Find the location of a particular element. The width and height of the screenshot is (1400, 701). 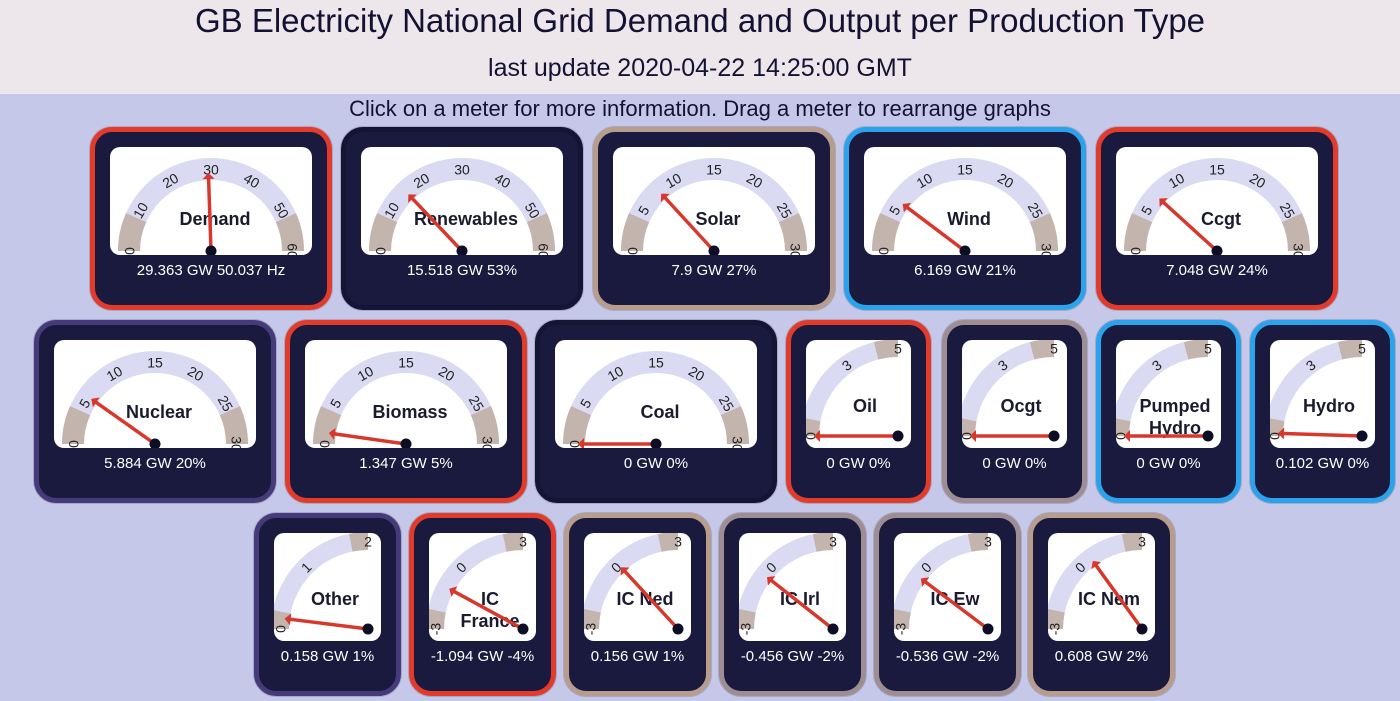

meter-ic-ew: -3 0 3 IC Ew -0.536 GW -2% is located at coordinates (947, 604).